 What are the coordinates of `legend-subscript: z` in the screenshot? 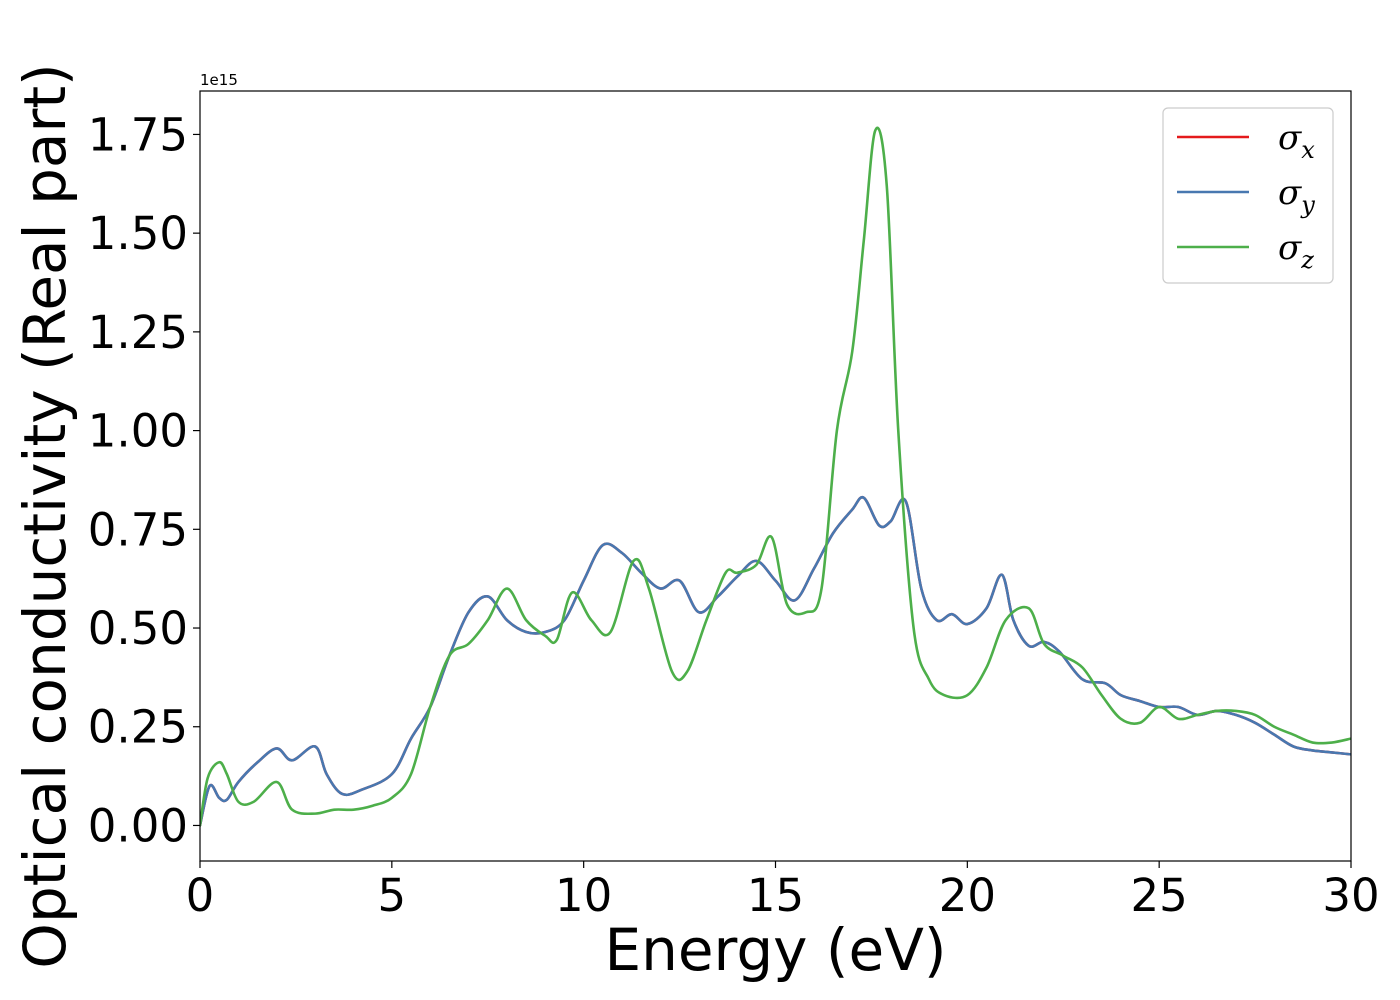 It's located at (1307, 260).